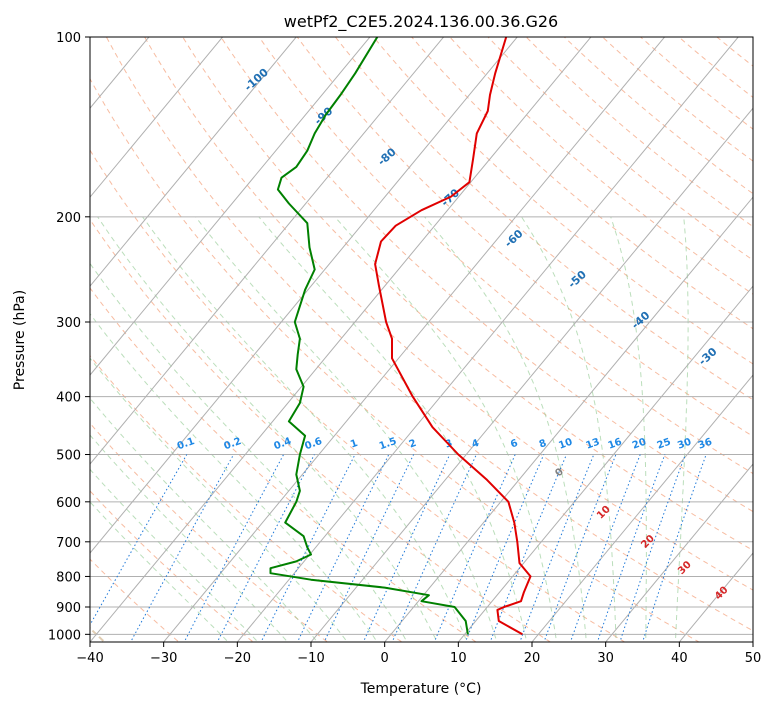 This screenshot has height=708, width=775. What do you see at coordinates (69, 337) in the screenshot?
I see `y-axis-ticks: 100 200 300 400 500 600 700 800 900 1000` at bounding box center [69, 337].